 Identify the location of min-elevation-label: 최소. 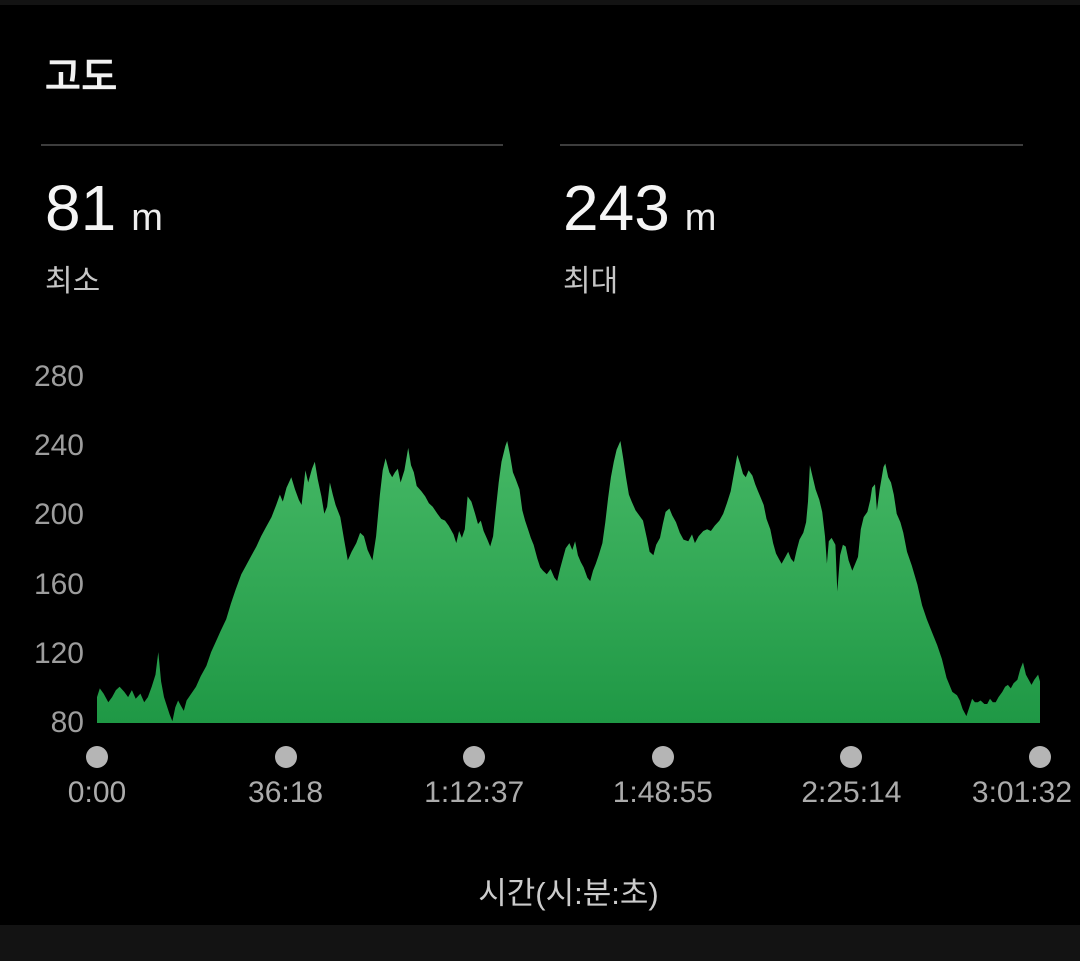
(73, 281).